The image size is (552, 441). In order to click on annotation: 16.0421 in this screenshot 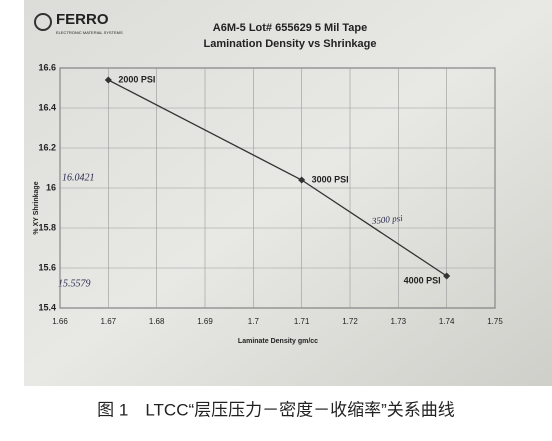, I will do `click(78, 177)`.